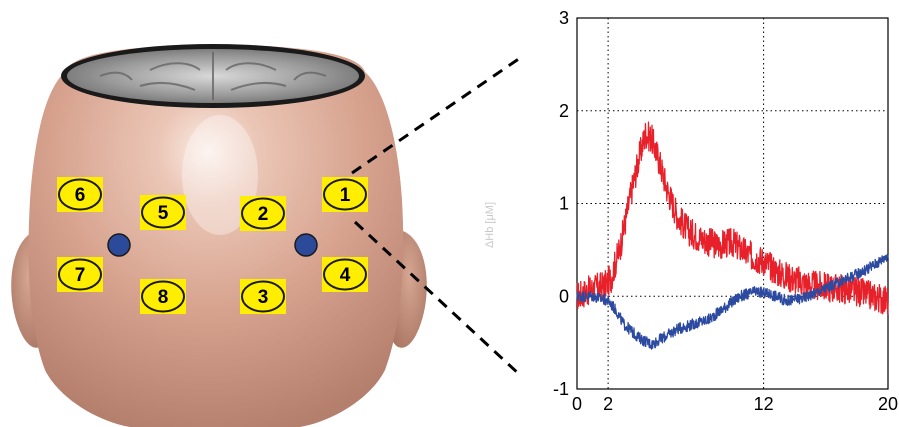  I want to click on channel-label: 6, so click(80, 195).